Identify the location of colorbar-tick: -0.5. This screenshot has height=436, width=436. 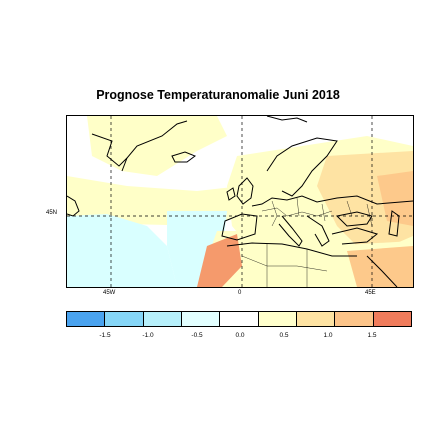
(197, 335).